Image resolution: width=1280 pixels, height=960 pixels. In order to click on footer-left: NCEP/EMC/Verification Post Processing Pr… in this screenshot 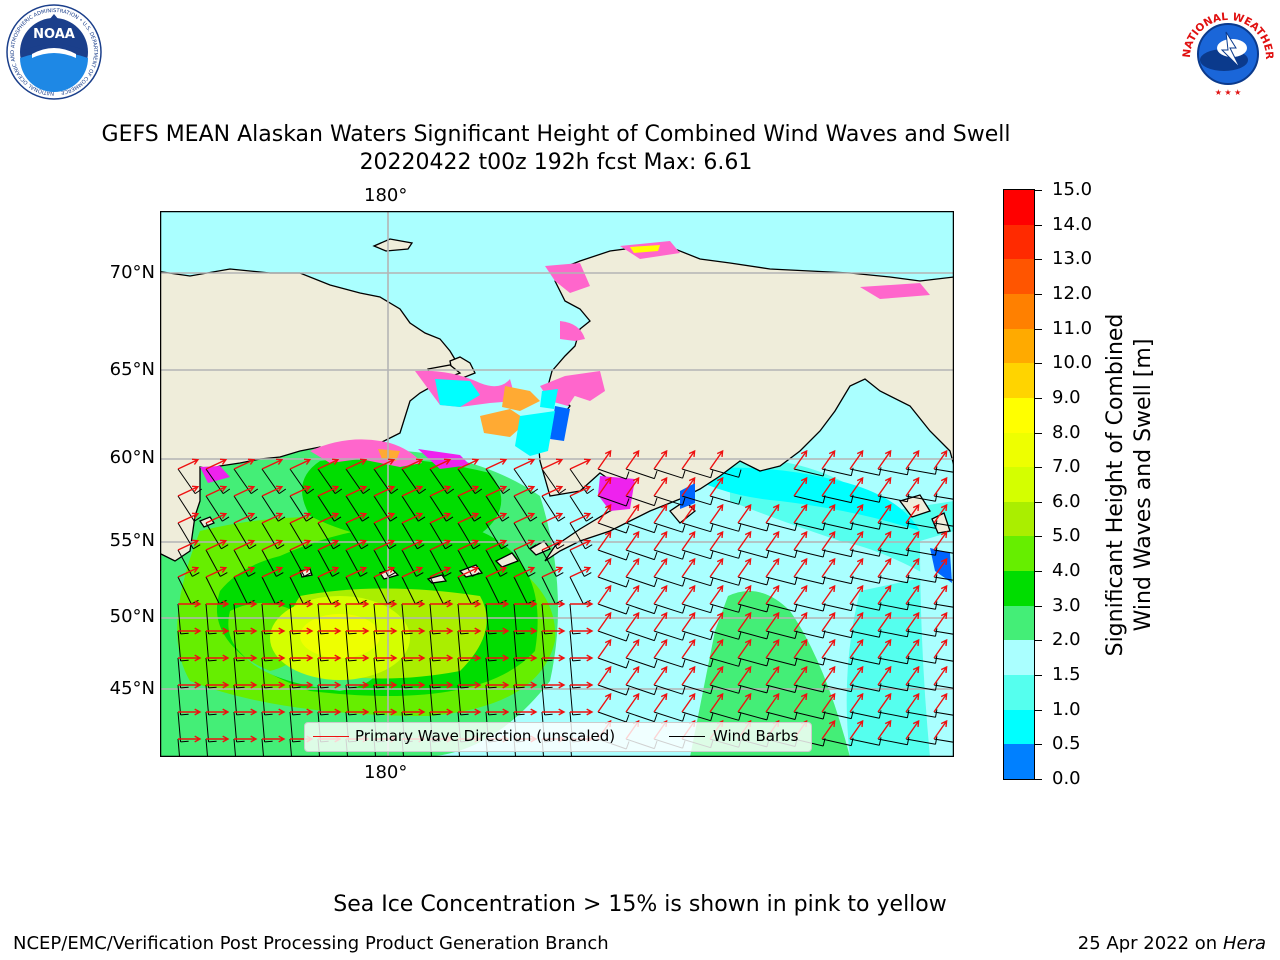, I will do `click(311, 943)`.